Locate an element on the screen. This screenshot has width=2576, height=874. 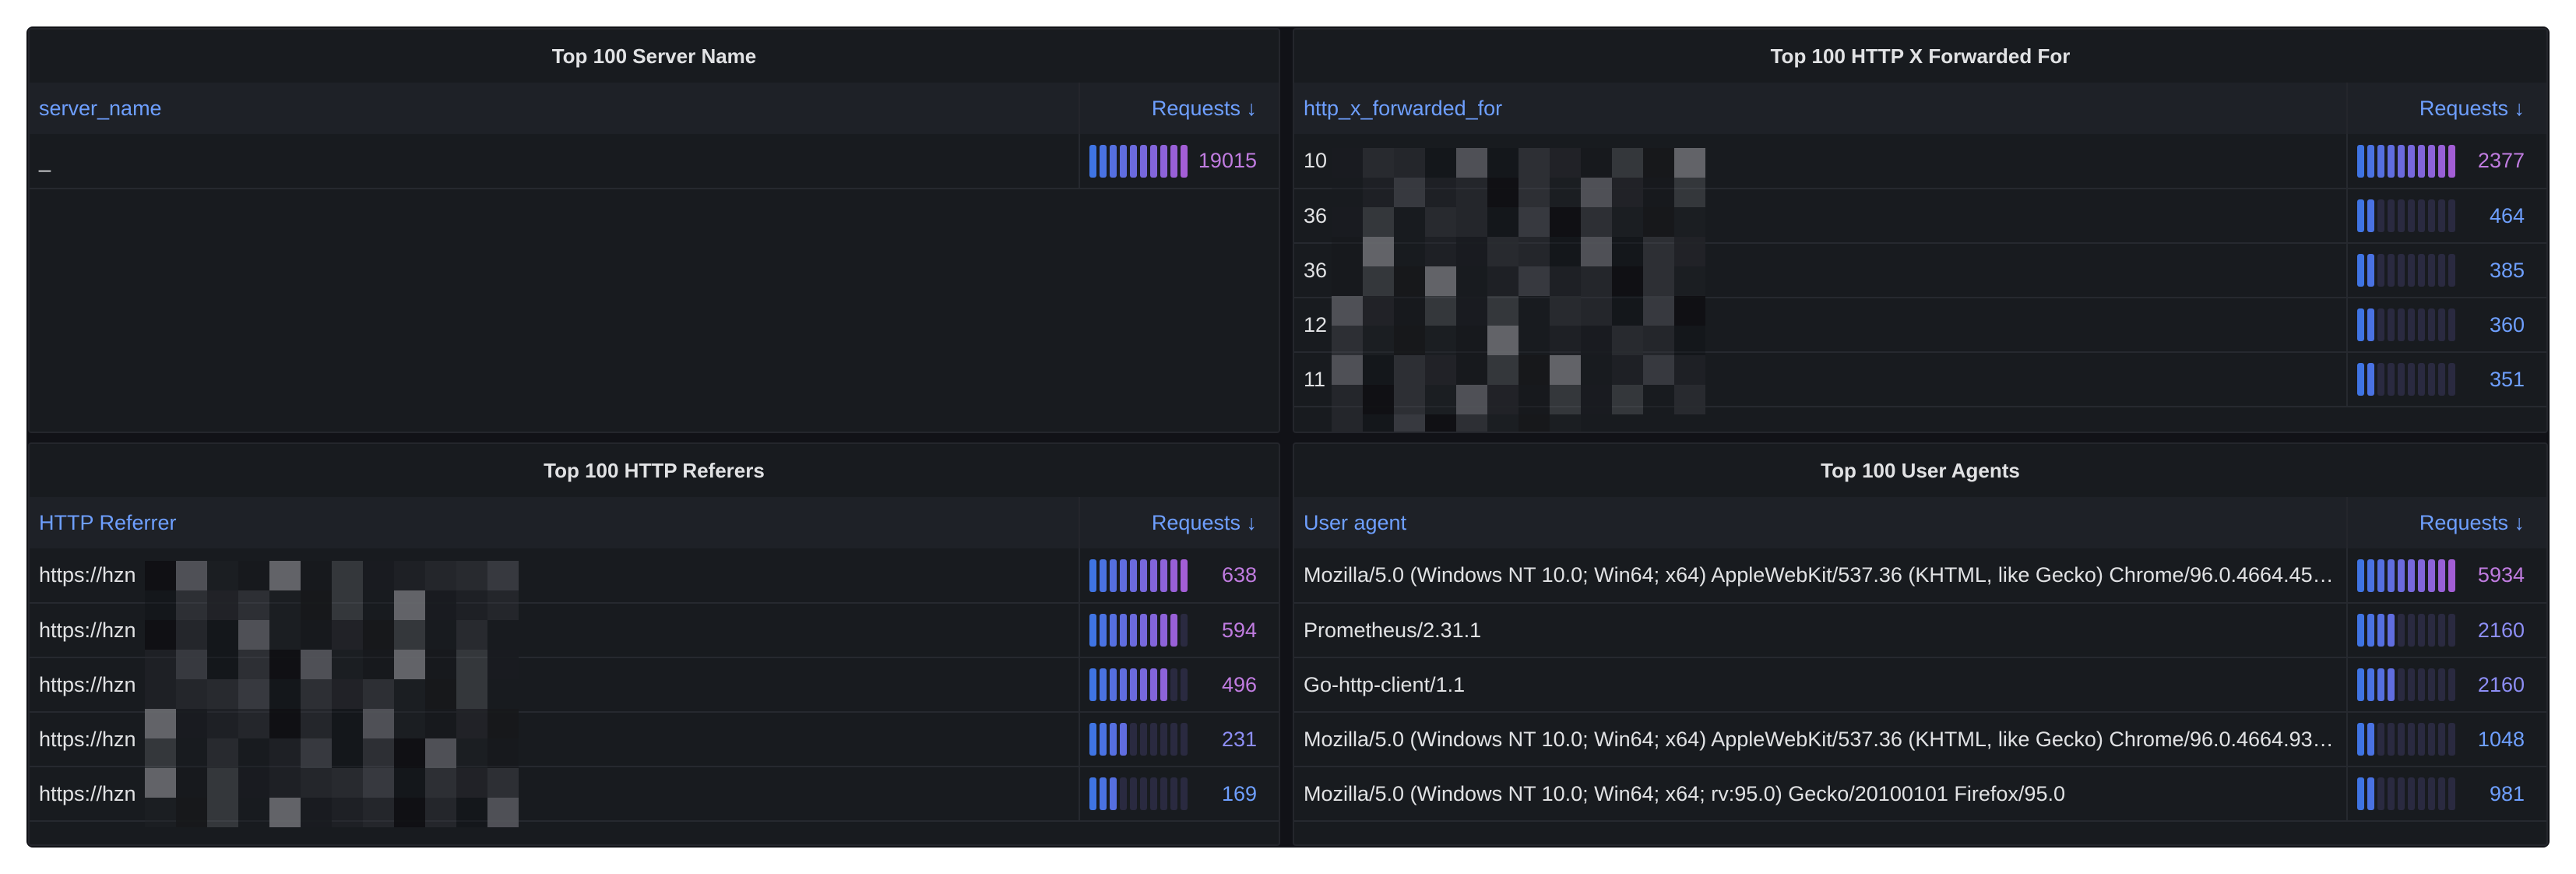
requests-cell: 5934 is located at coordinates (2446, 576).